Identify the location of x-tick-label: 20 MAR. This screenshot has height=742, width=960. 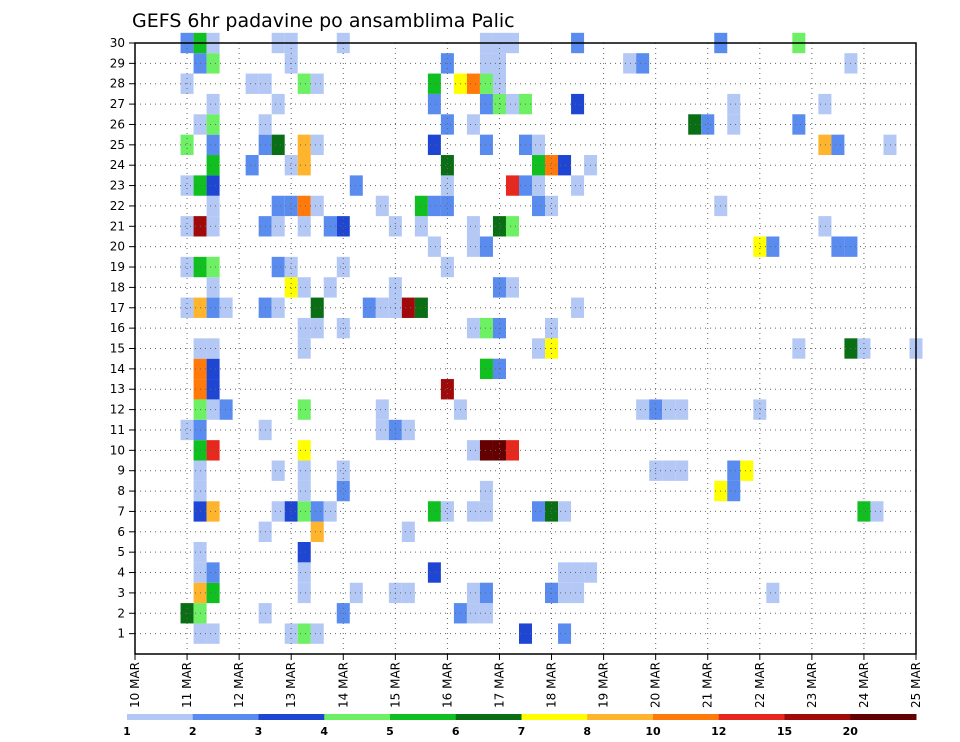
(656, 685).